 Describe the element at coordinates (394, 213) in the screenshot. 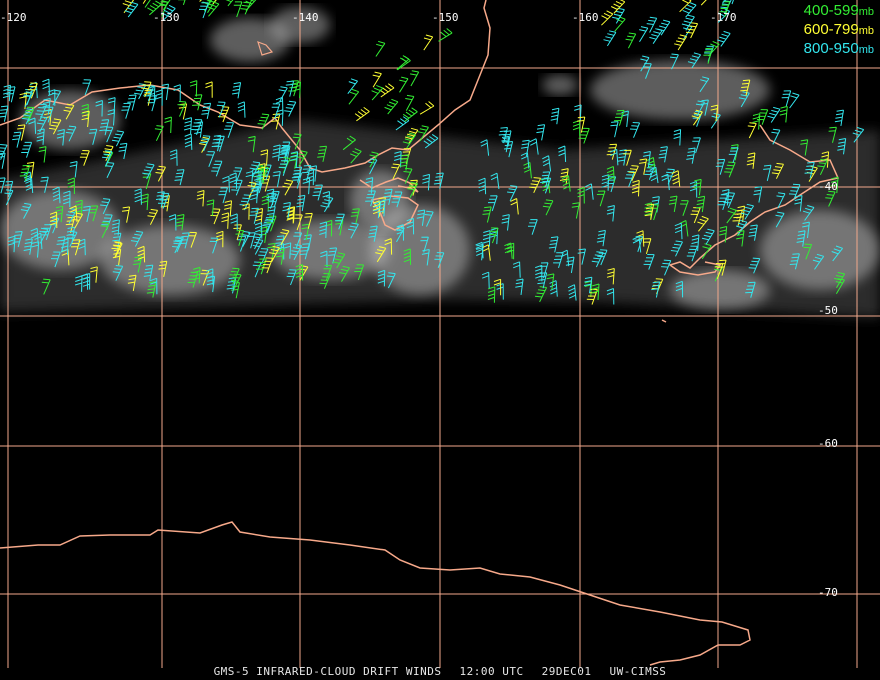

I see `coastline` at that location.